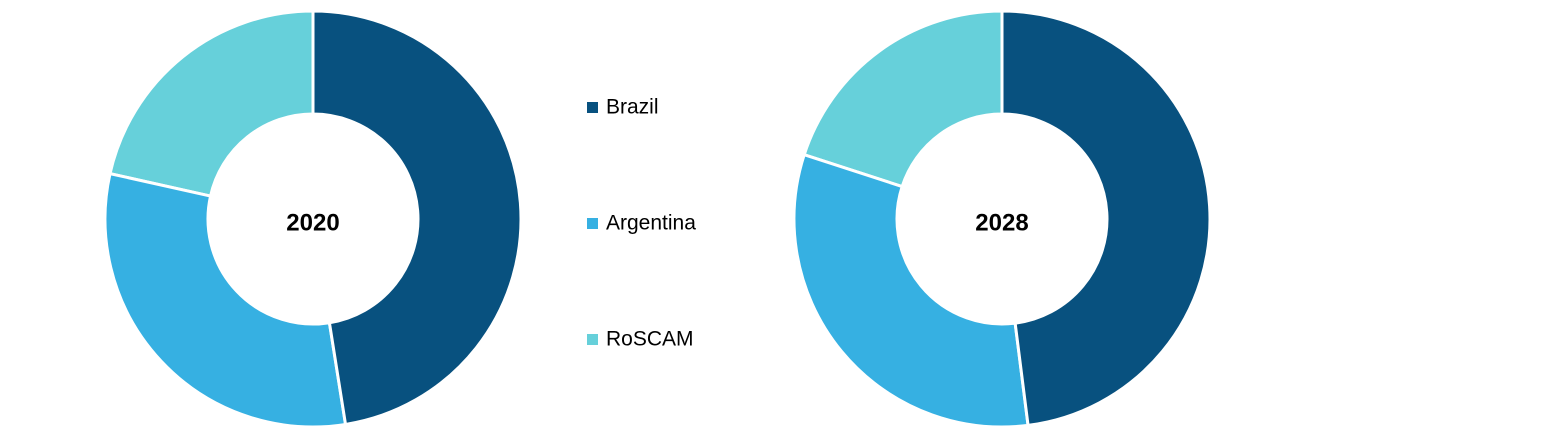  I want to click on legend-label: Brazil, so click(632, 107).